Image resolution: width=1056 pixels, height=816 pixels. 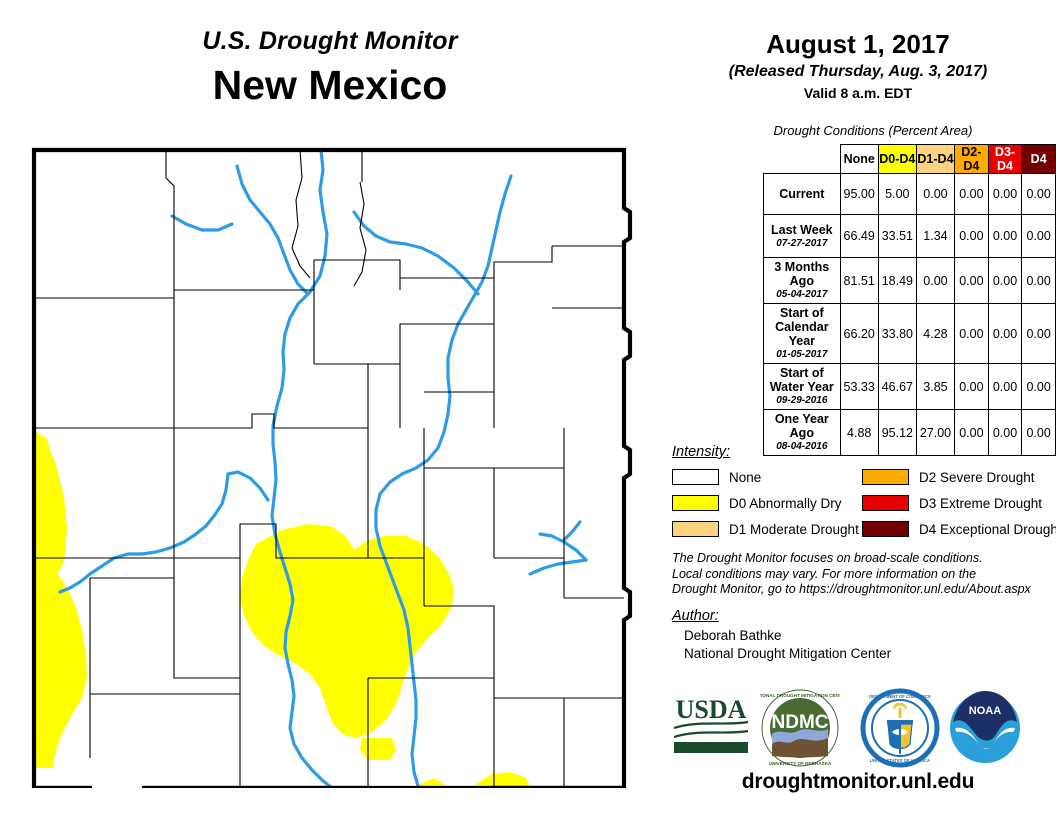 I want to click on legend-label-none: None, so click(x=745, y=477).